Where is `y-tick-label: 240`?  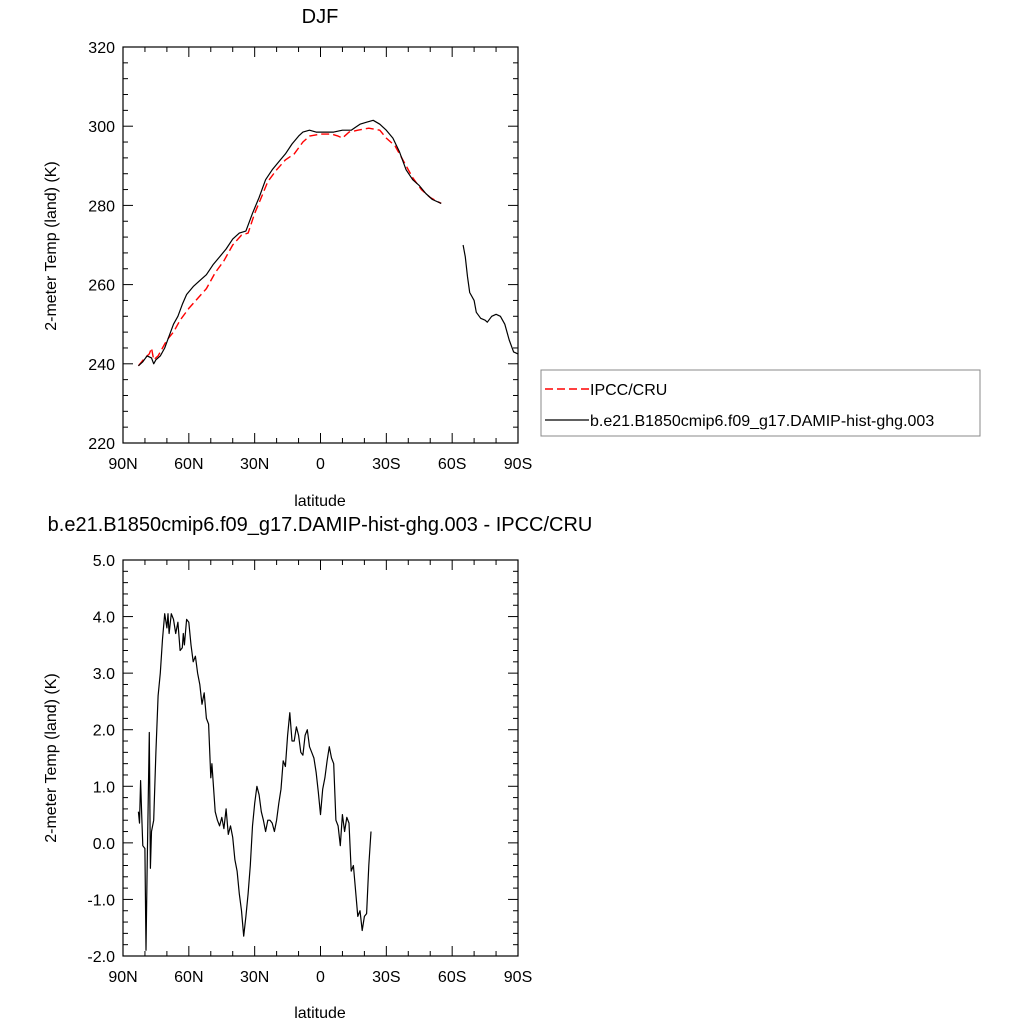
y-tick-label: 240 is located at coordinates (101, 365).